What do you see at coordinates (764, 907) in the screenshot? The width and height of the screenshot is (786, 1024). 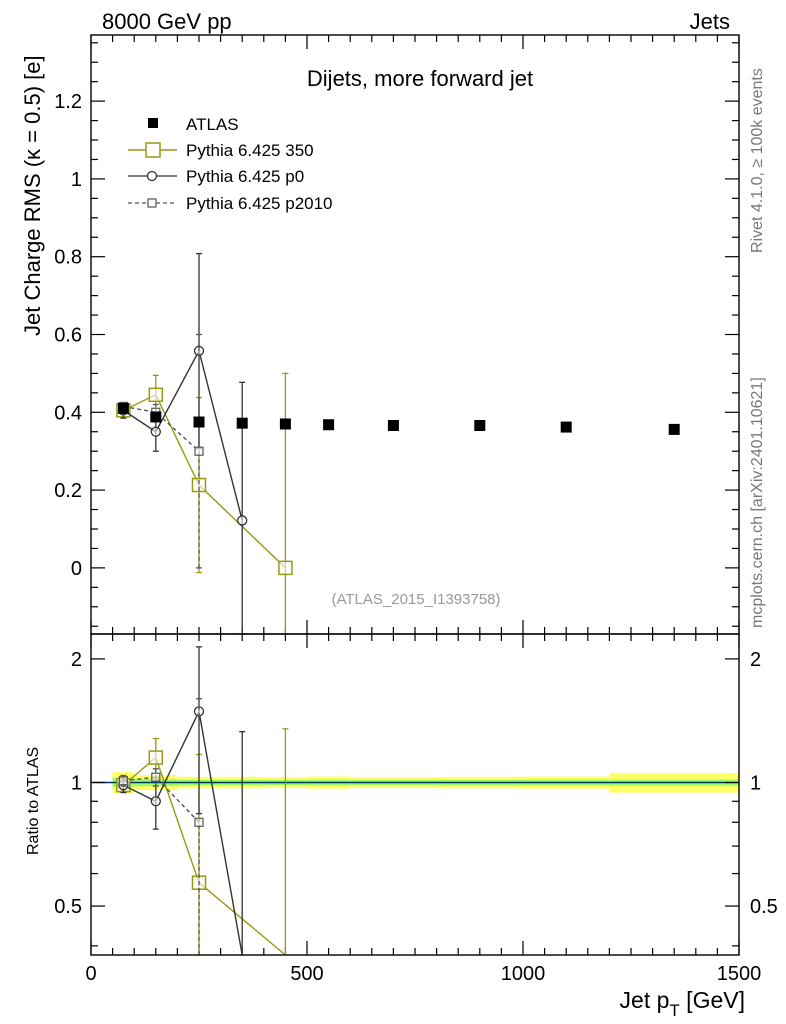 I see `ratio-y-tick-label-right: 0.5` at bounding box center [764, 907].